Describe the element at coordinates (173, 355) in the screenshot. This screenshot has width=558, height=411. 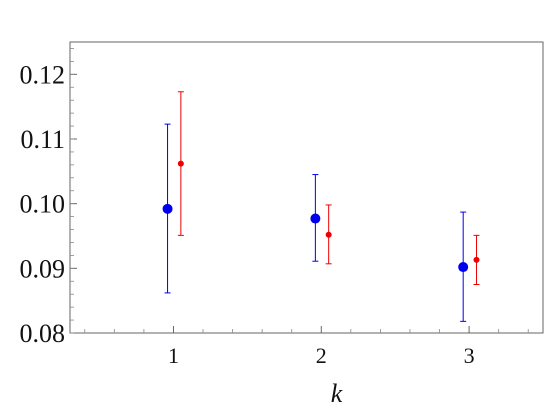
I see `x-tick-label: 1` at that location.